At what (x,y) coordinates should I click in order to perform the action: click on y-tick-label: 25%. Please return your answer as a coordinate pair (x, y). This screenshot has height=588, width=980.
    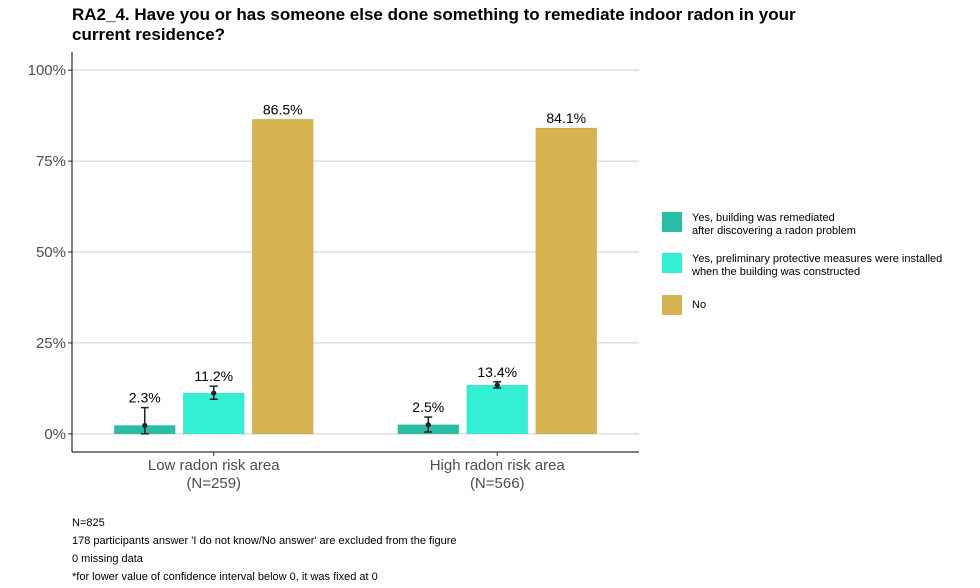
    Looking at the image, I should click on (51, 343).